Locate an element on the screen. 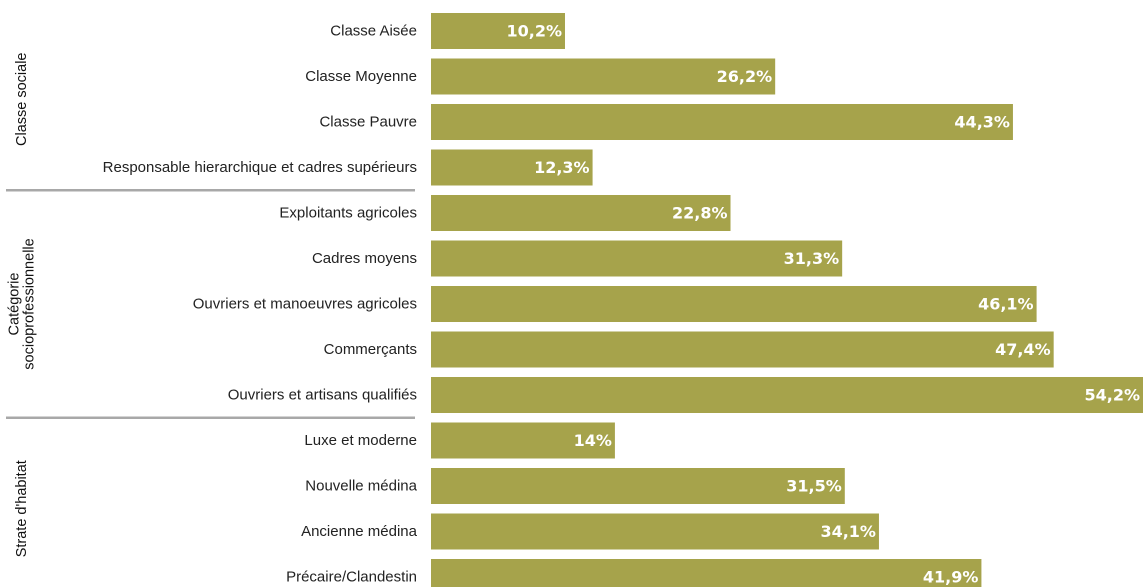 The width and height of the screenshot is (1145, 587). bar-value-label: 22,8% is located at coordinates (700, 213).